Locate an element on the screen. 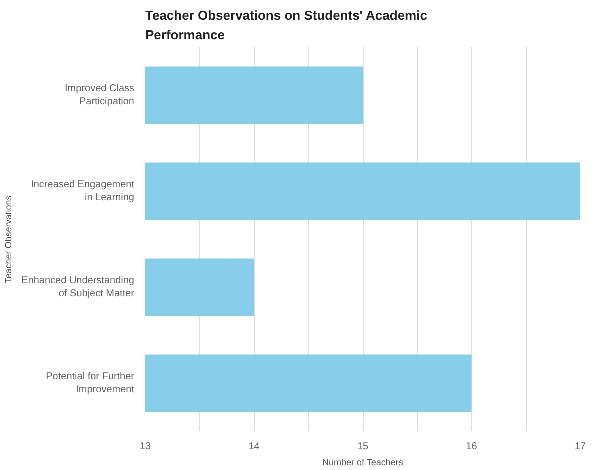 The image size is (600, 470). y-tick-label: Improved Class Participation is located at coordinates (99, 95).